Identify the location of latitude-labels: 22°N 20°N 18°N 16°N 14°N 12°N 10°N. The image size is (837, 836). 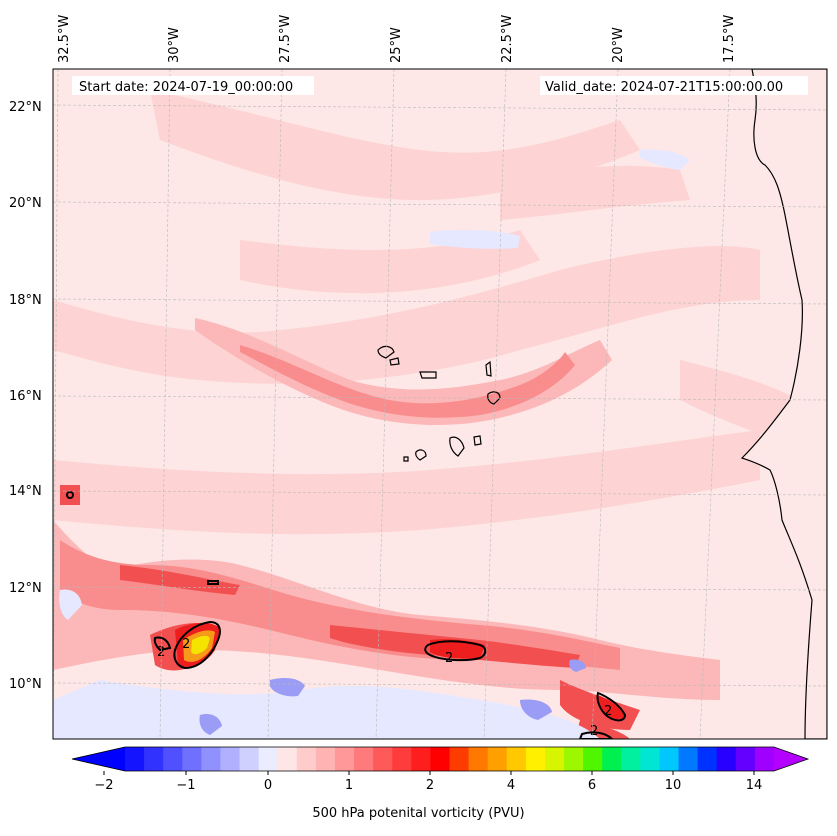
(25, 396).